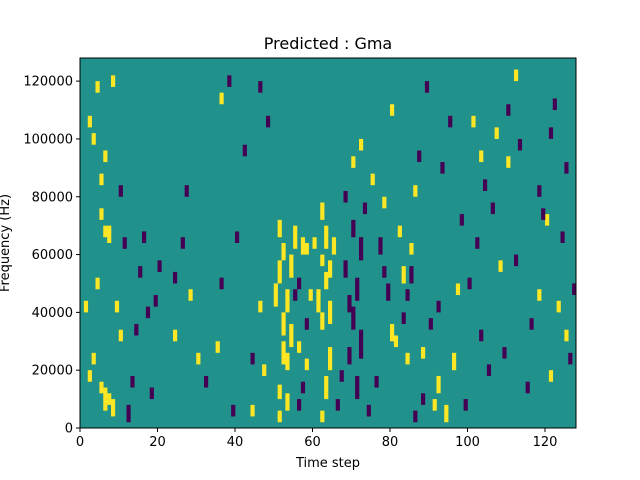 This screenshot has width=640, height=480. Describe the element at coordinates (80, 442) in the screenshot. I see `x-tick-label: 0` at that location.